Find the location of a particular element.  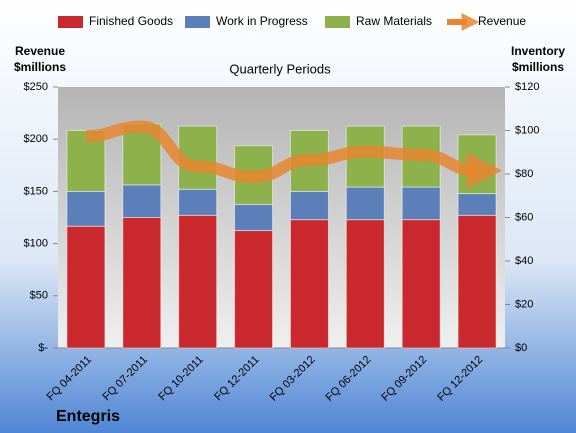

y2-tick-label: $100 is located at coordinates (527, 130).